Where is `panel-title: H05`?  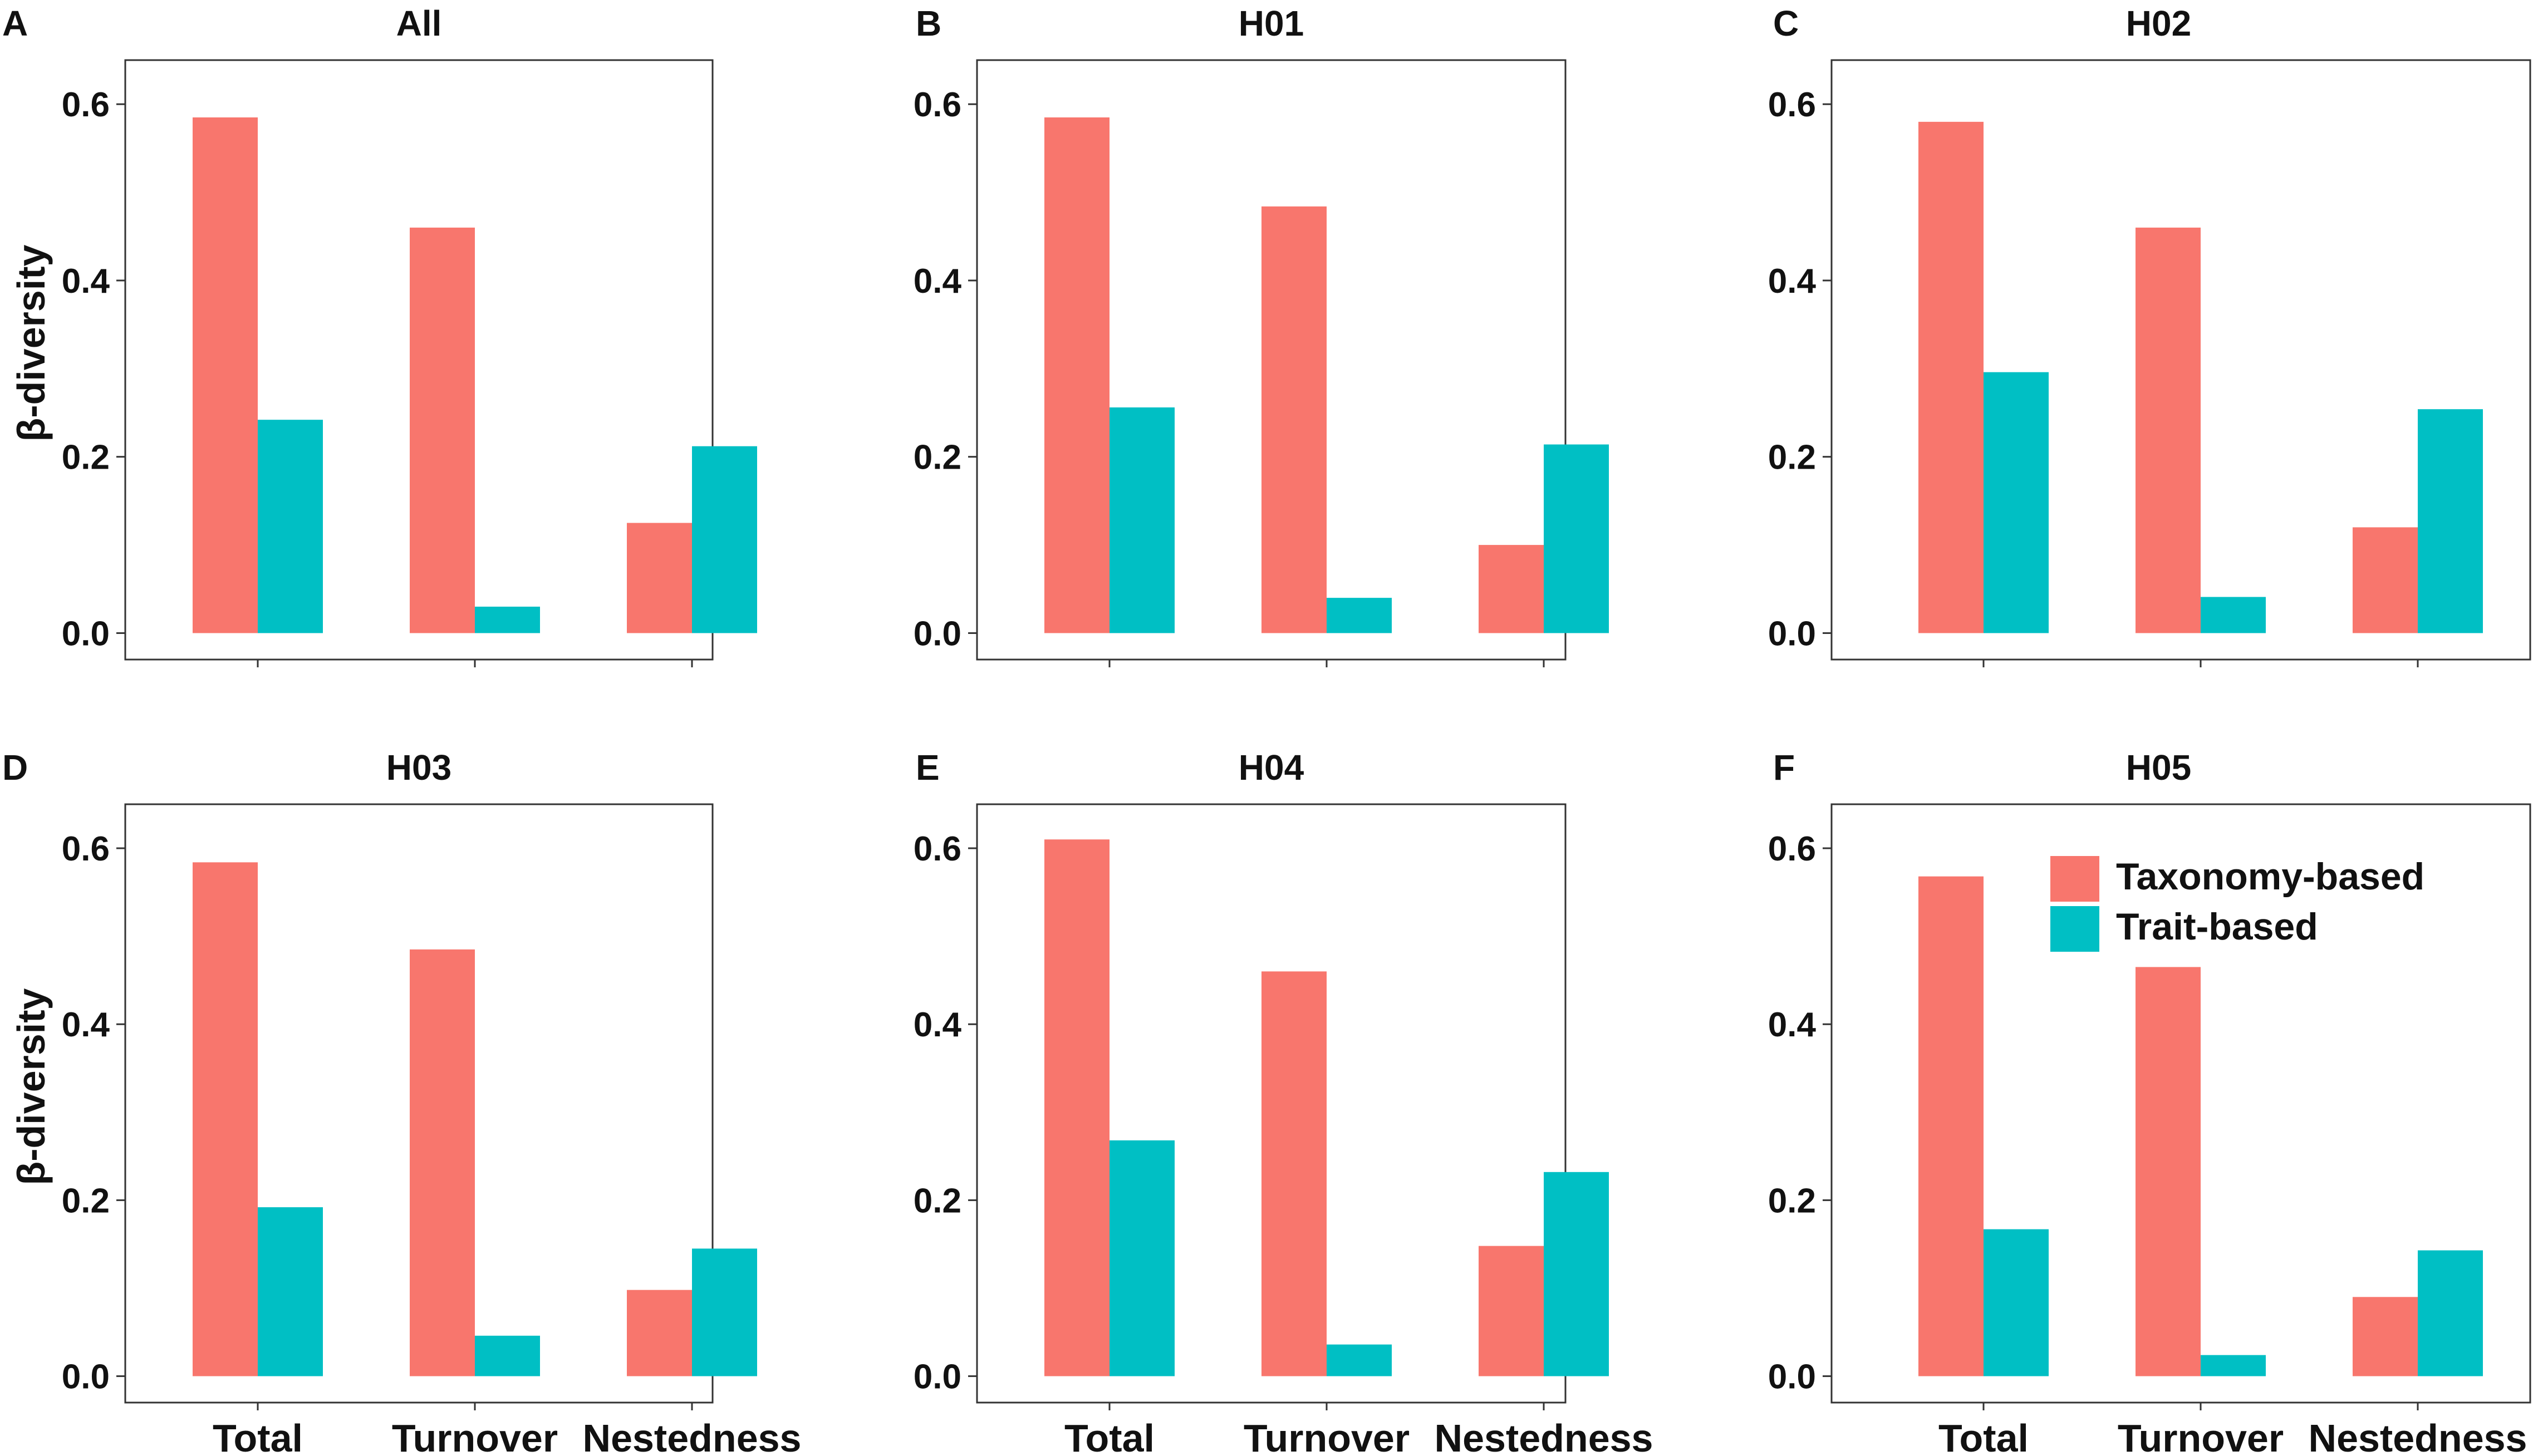
panel-title: H05 is located at coordinates (2158, 767).